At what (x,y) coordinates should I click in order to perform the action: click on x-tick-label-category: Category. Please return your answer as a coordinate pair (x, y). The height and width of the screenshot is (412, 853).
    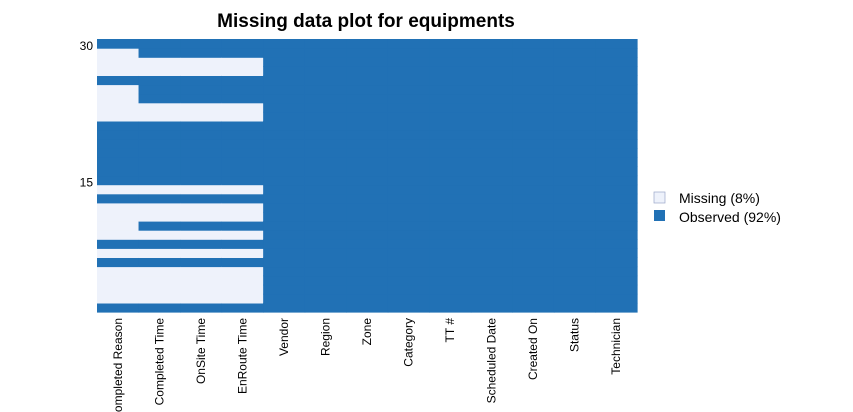
    Looking at the image, I should click on (409, 342).